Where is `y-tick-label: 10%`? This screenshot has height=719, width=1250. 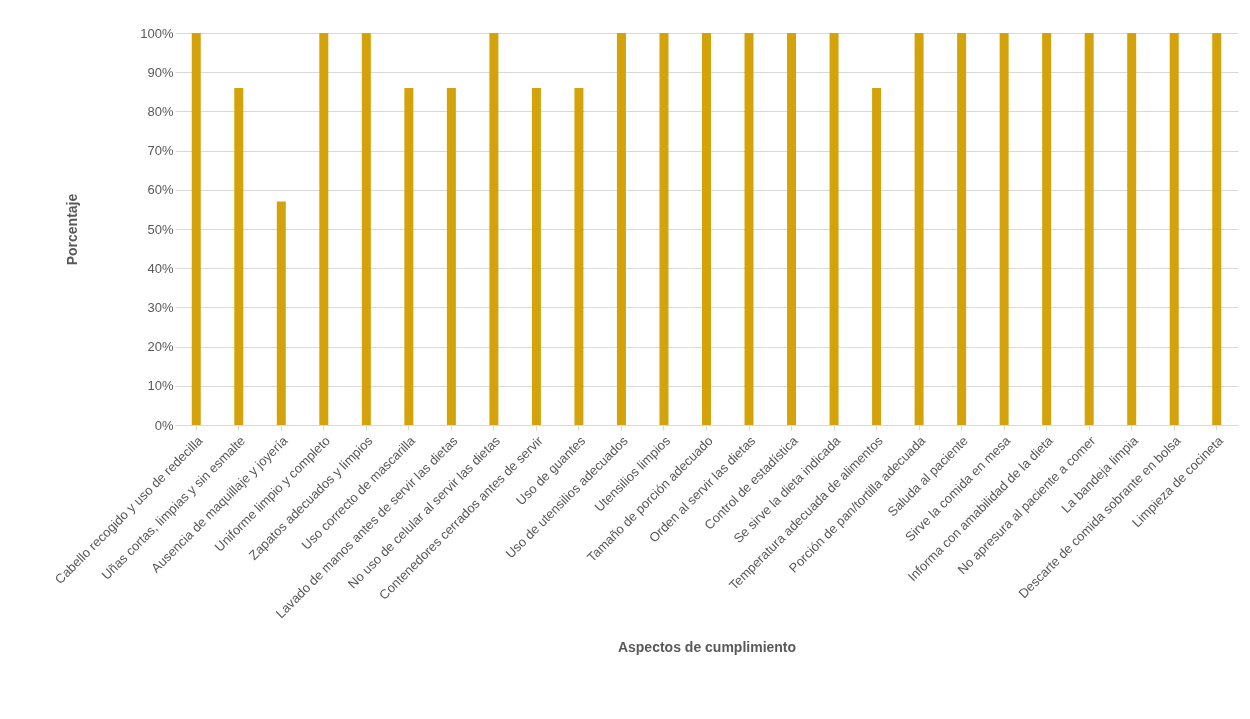
y-tick-label: 10% is located at coordinates (160, 386).